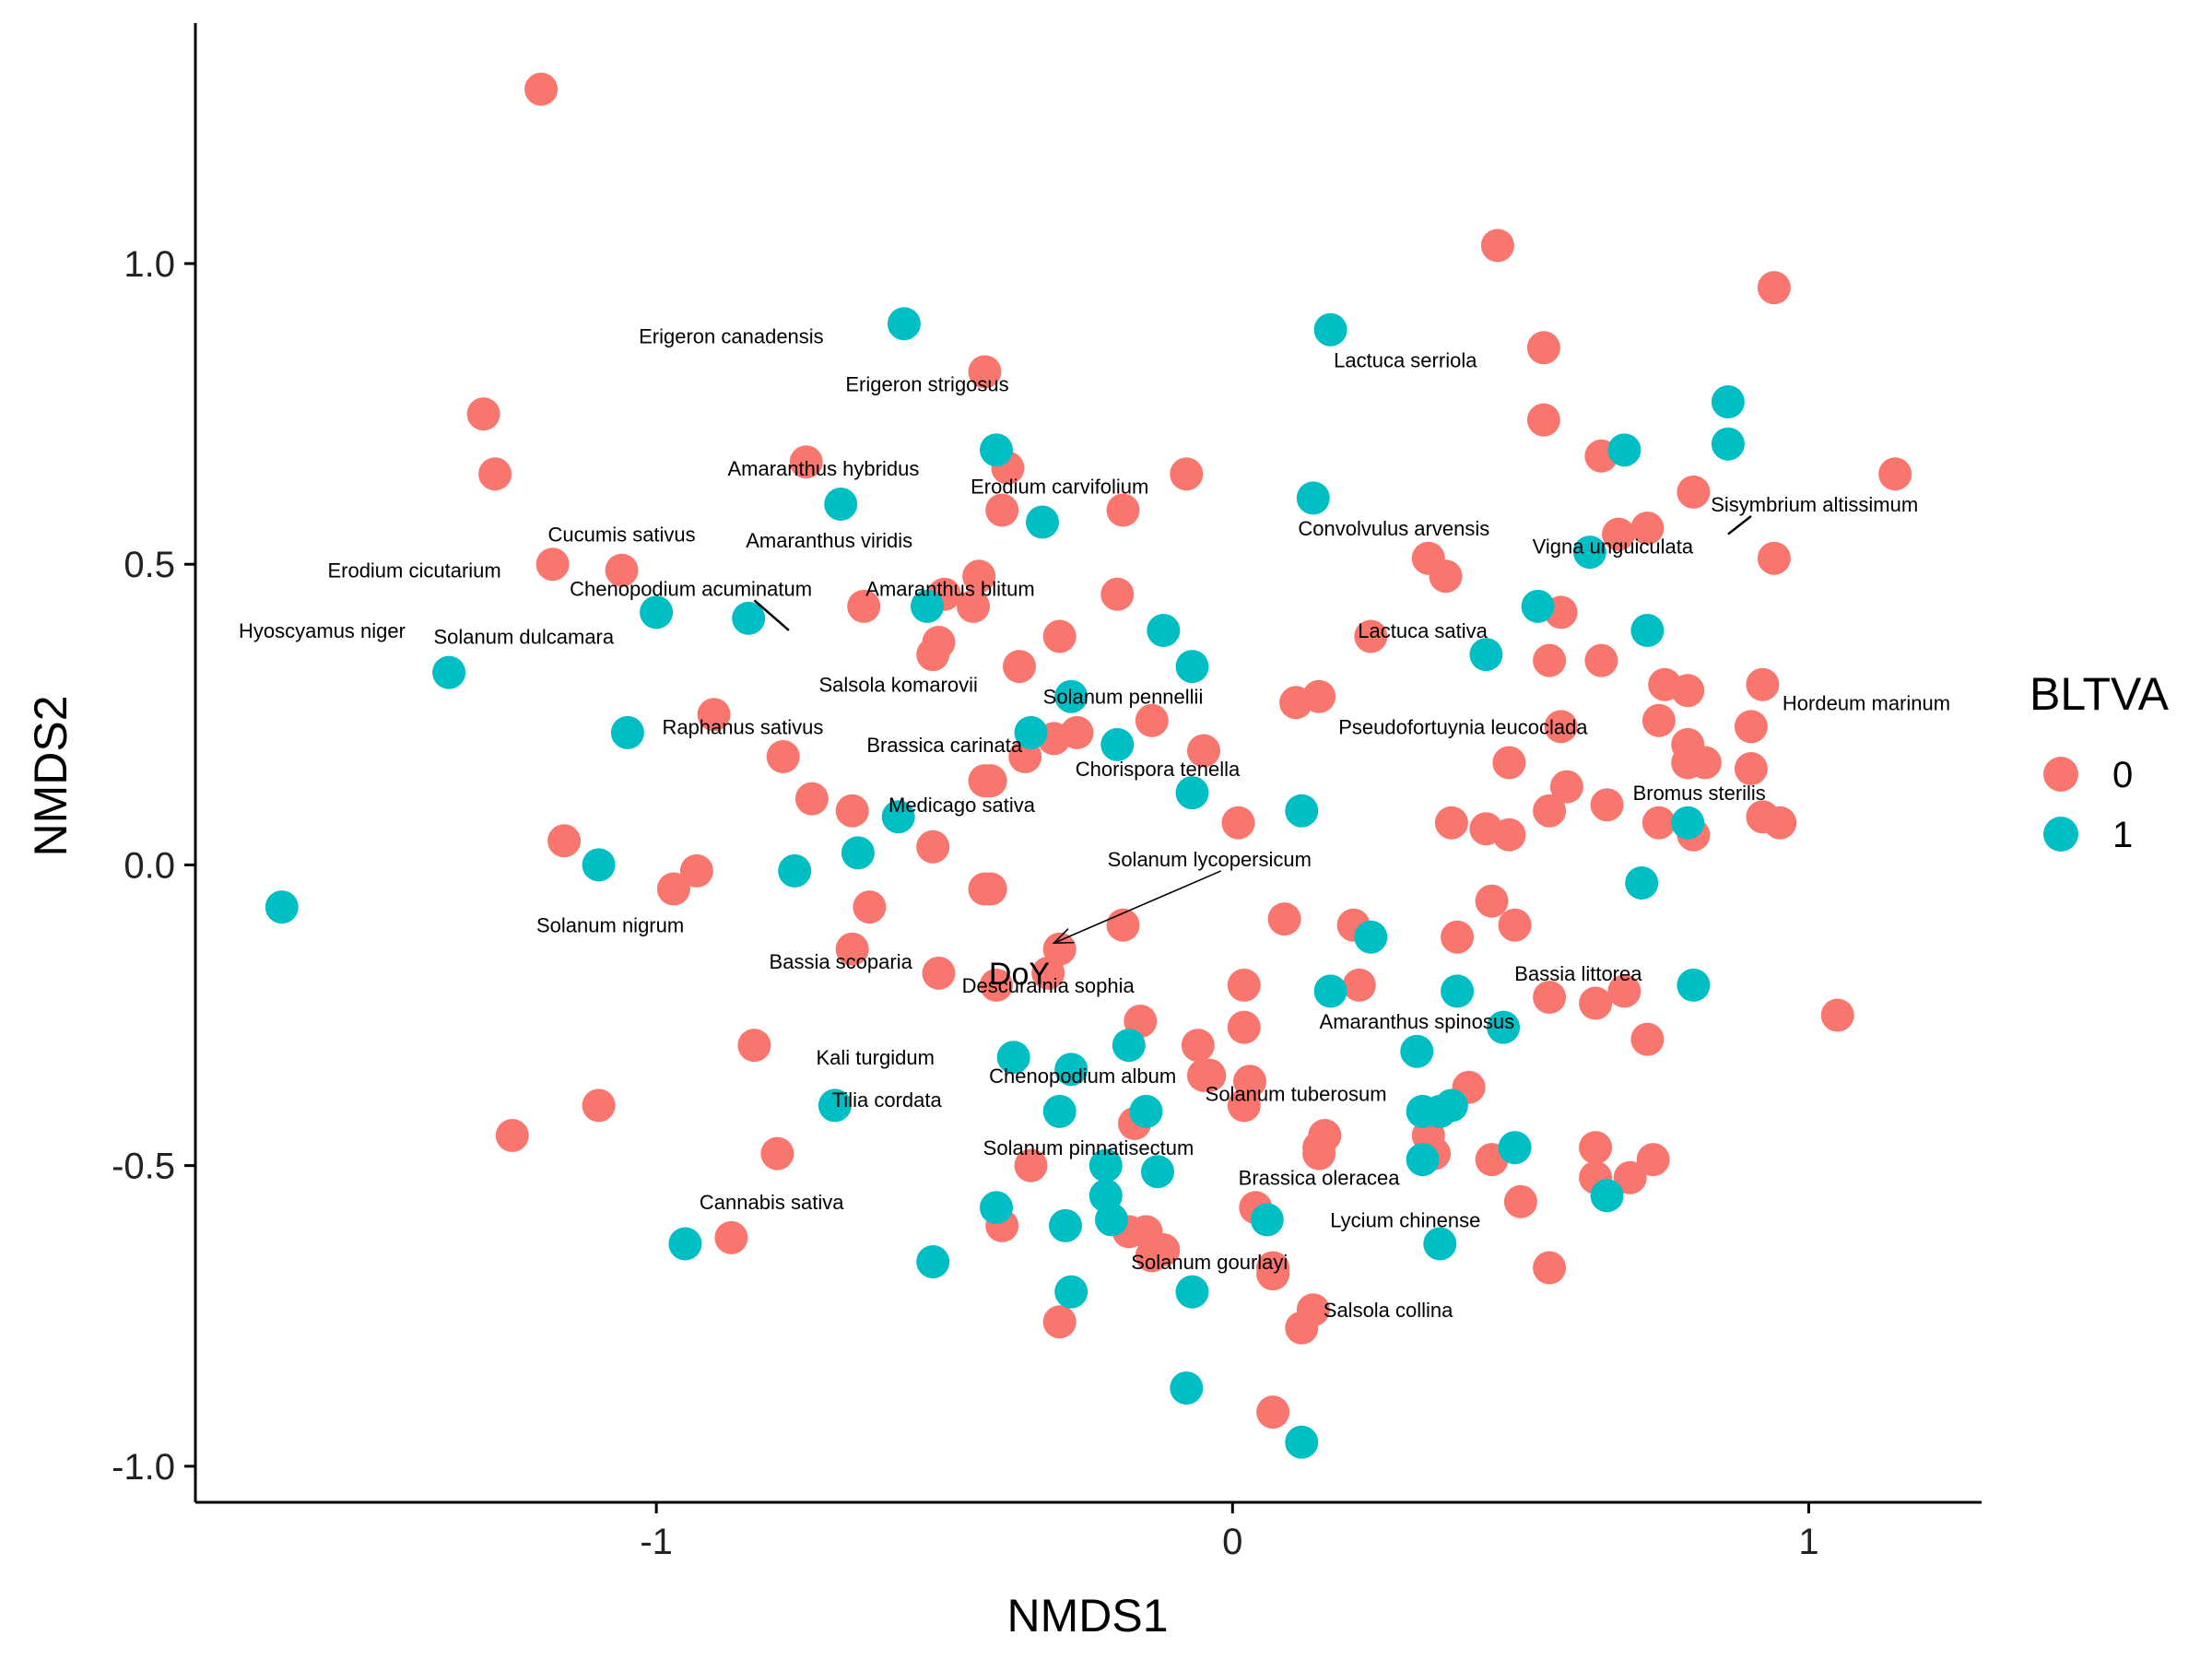 This screenshot has width=2212, height=1659. What do you see at coordinates (1699, 793) in the screenshot?
I see `species-label: Bromus sterilis` at bounding box center [1699, 793].